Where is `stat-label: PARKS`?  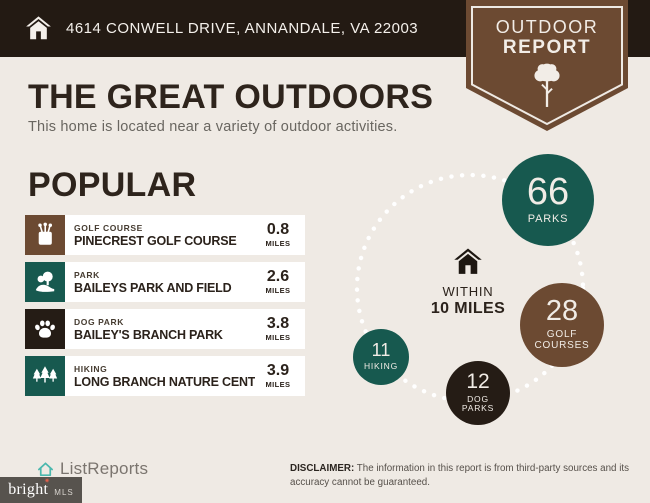
stat-label: PARKS is located at coordinates (548, 219).